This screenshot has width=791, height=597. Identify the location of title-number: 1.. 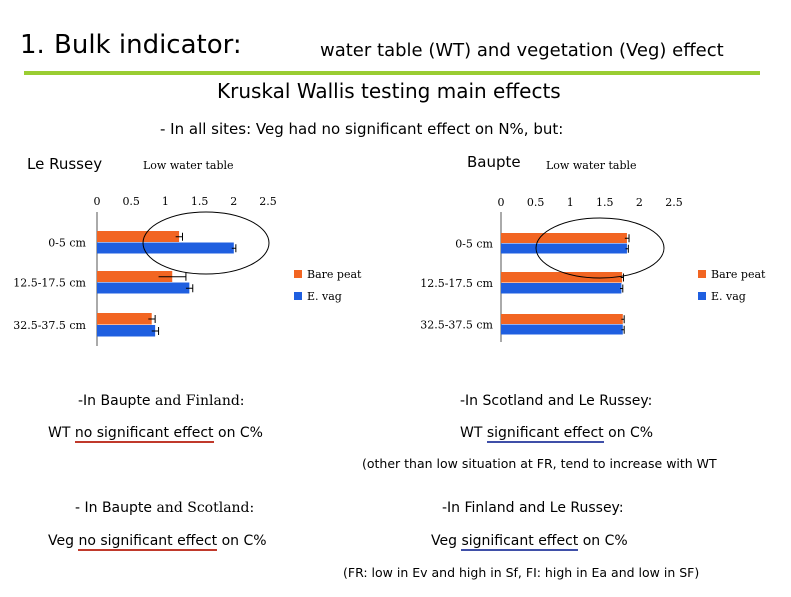
(32, 45).